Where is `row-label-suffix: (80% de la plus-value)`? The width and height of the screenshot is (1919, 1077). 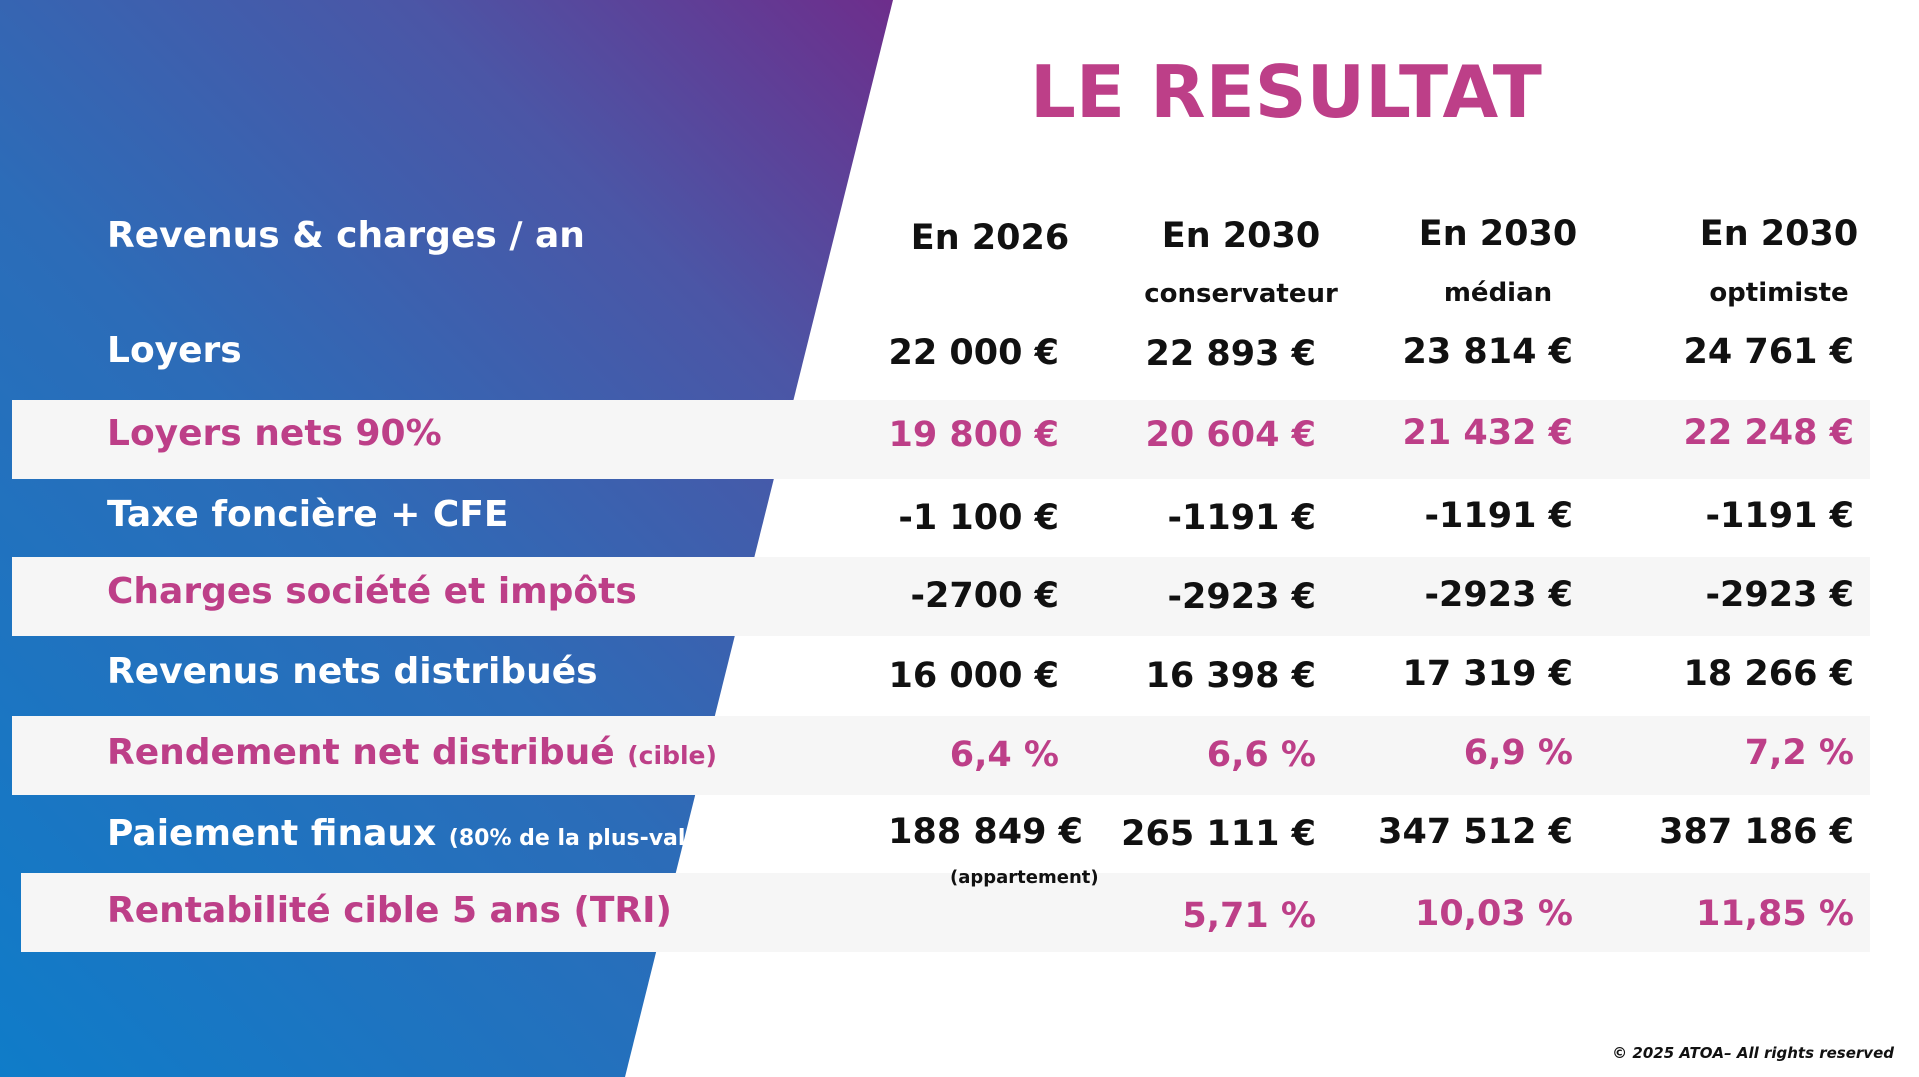
row-label-suffix: (80% de la plus-value) is located at coordinates (587, 838).